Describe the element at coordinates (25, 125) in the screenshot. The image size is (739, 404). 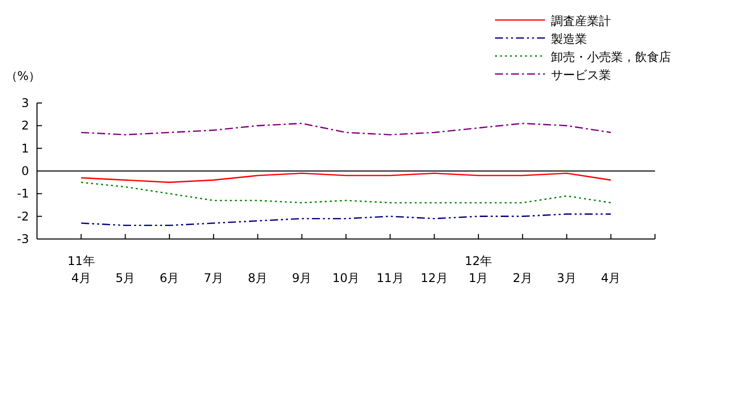
I see `y-tick-label: 2` at that location.